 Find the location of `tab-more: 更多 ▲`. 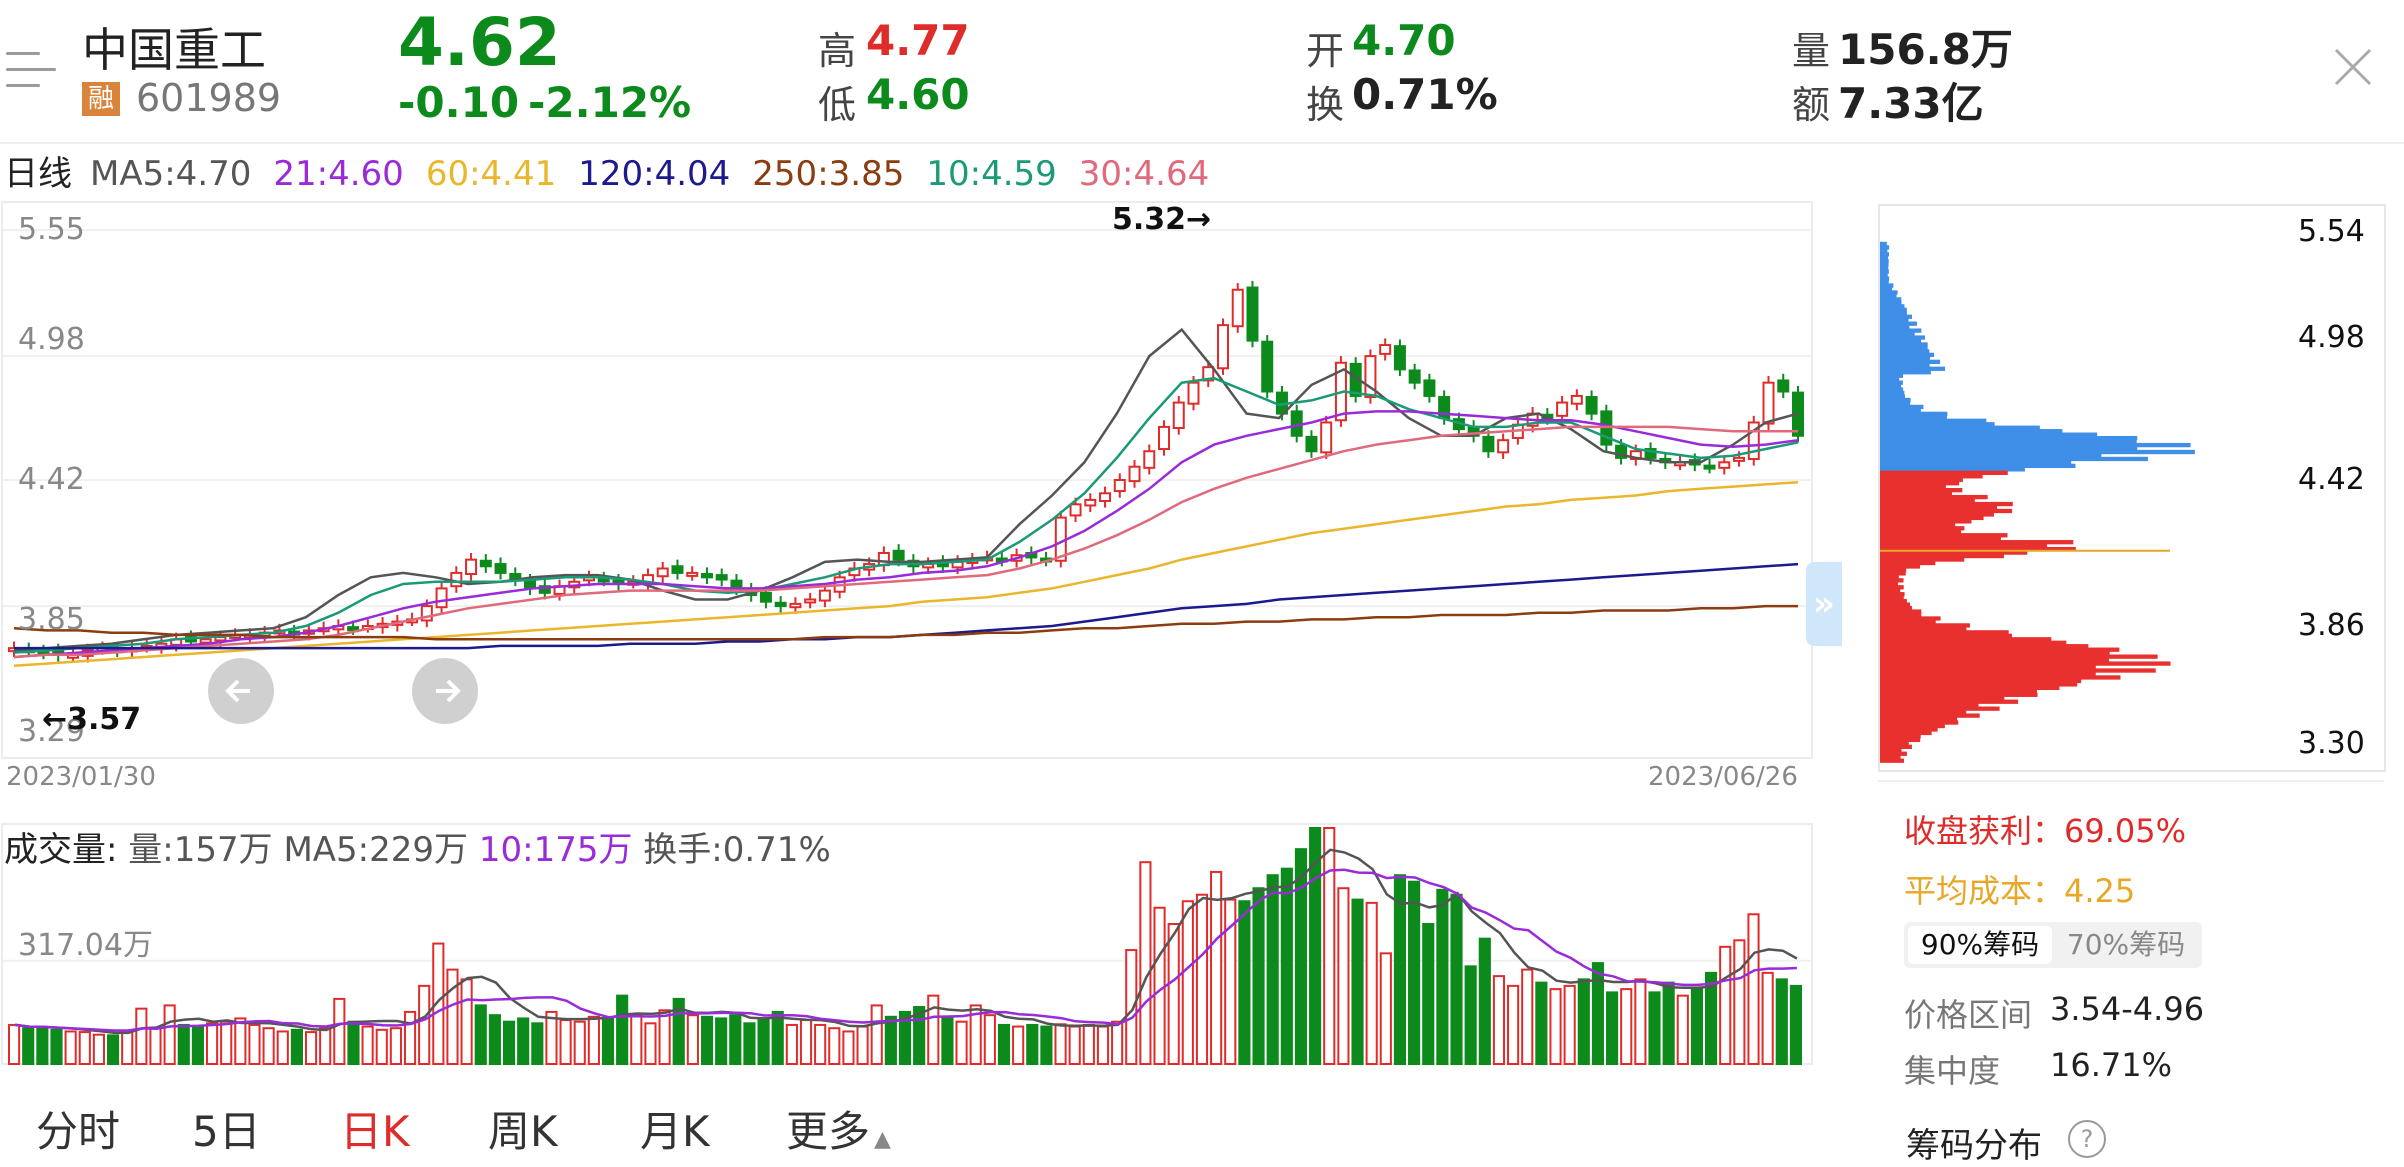

tab-more: 更多 ▲ is located at coordinates (838, 1128).